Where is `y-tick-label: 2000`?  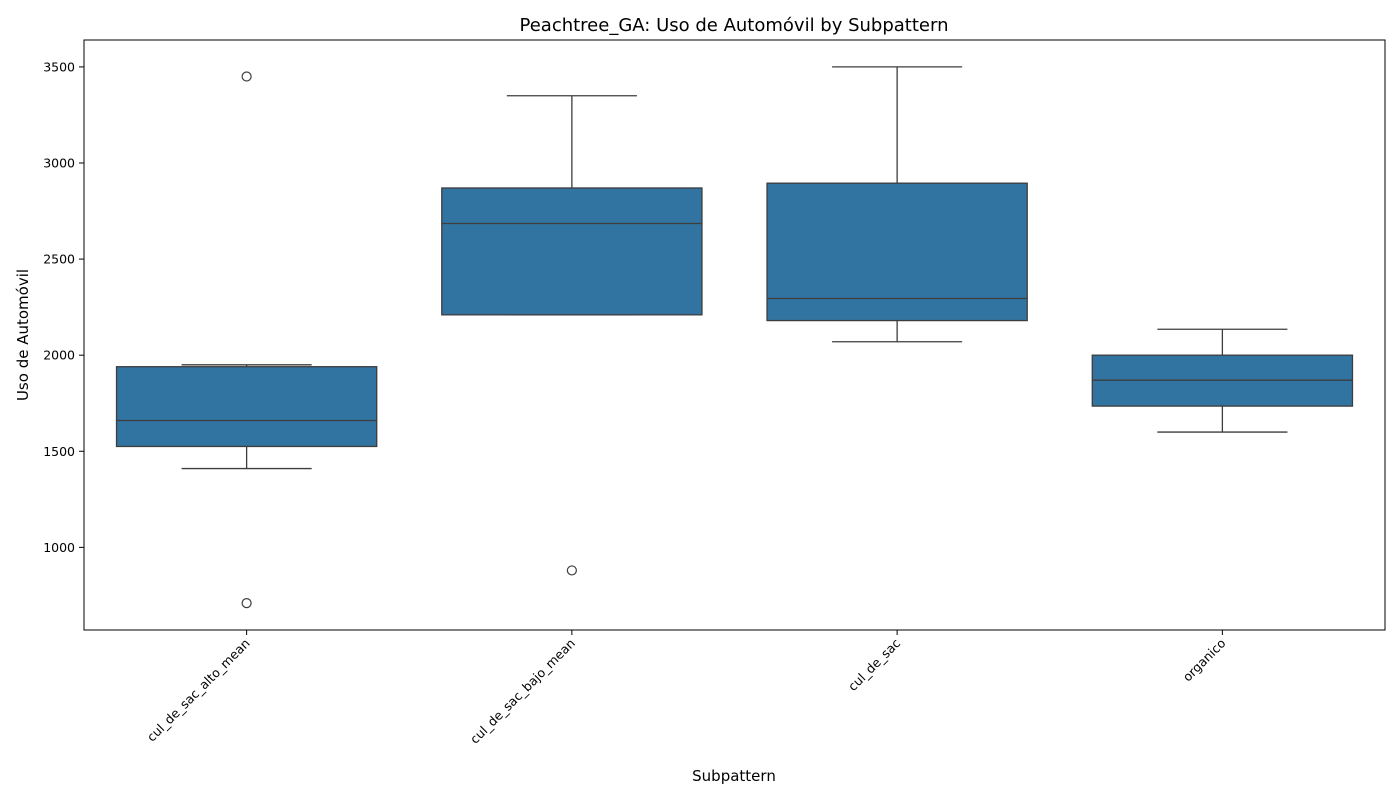
y-tick-label: 2000 is located at coordinates (59, 355).